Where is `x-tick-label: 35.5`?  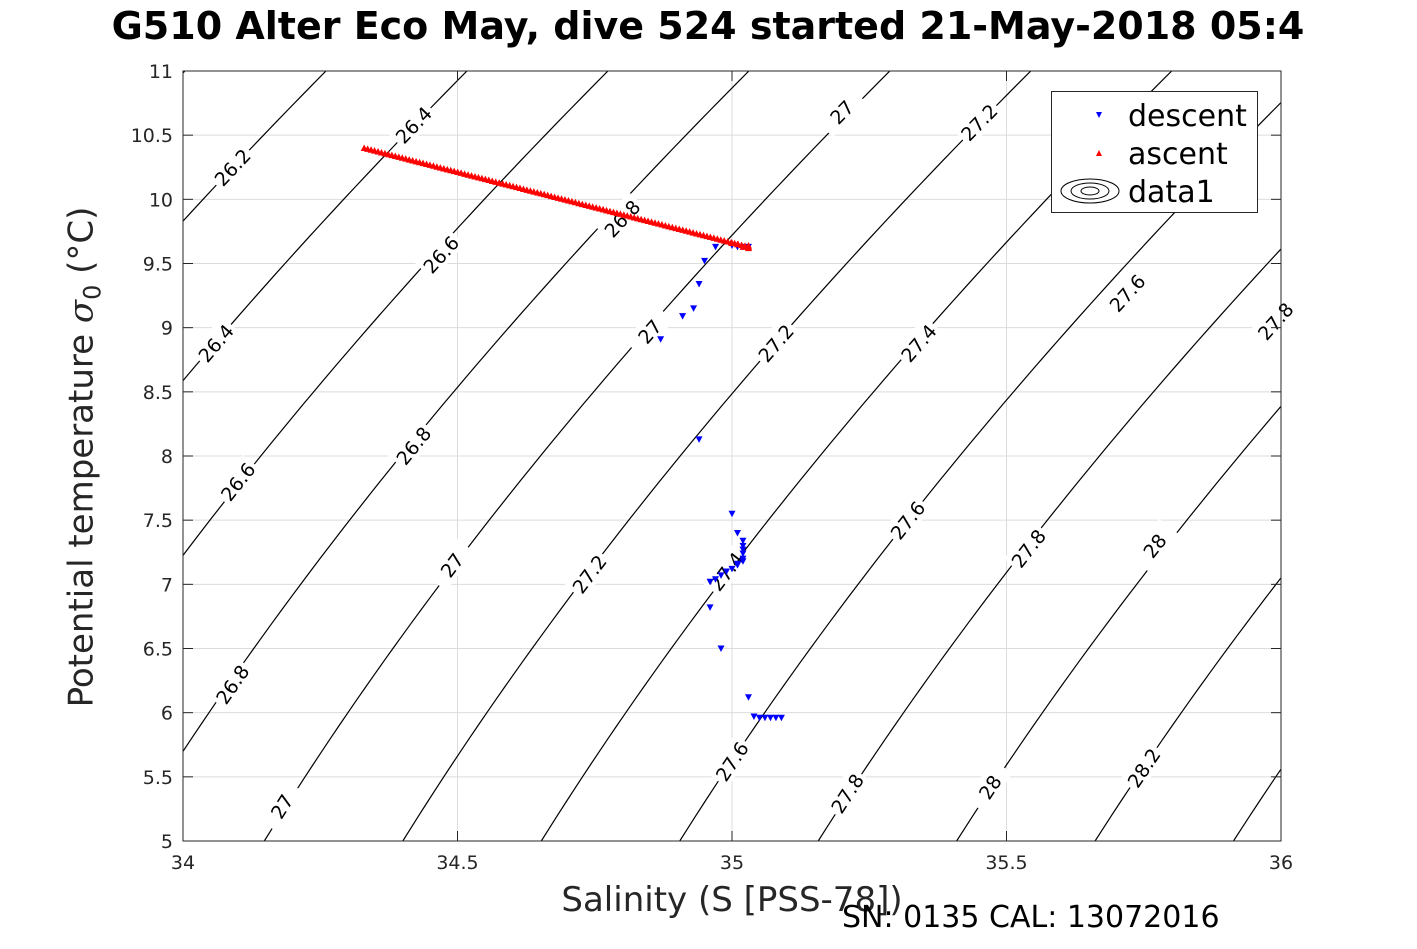 x-tick-label: 35.5 is located at coordinates (1006, 863).